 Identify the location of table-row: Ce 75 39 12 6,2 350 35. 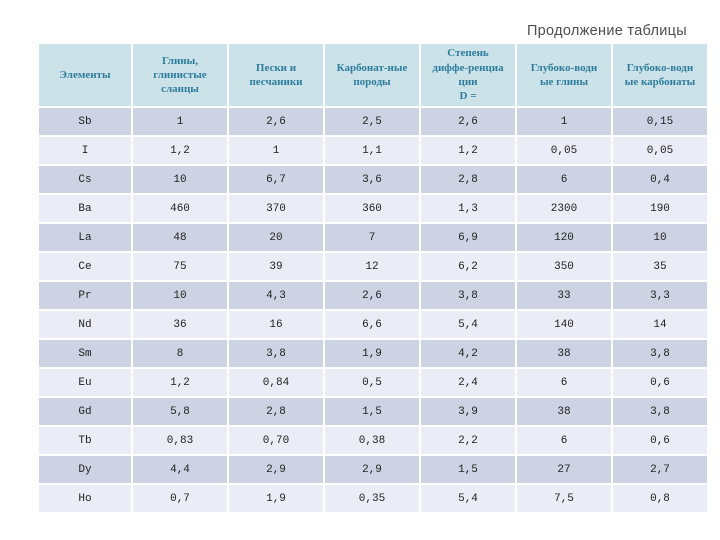
(373, 266).